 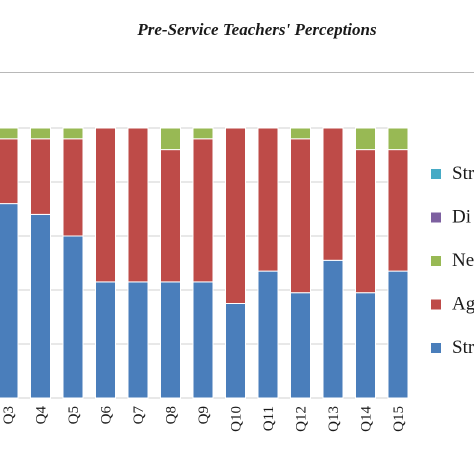 I want to click on bar-segment-q12-ag, so click(x=300, y=216).